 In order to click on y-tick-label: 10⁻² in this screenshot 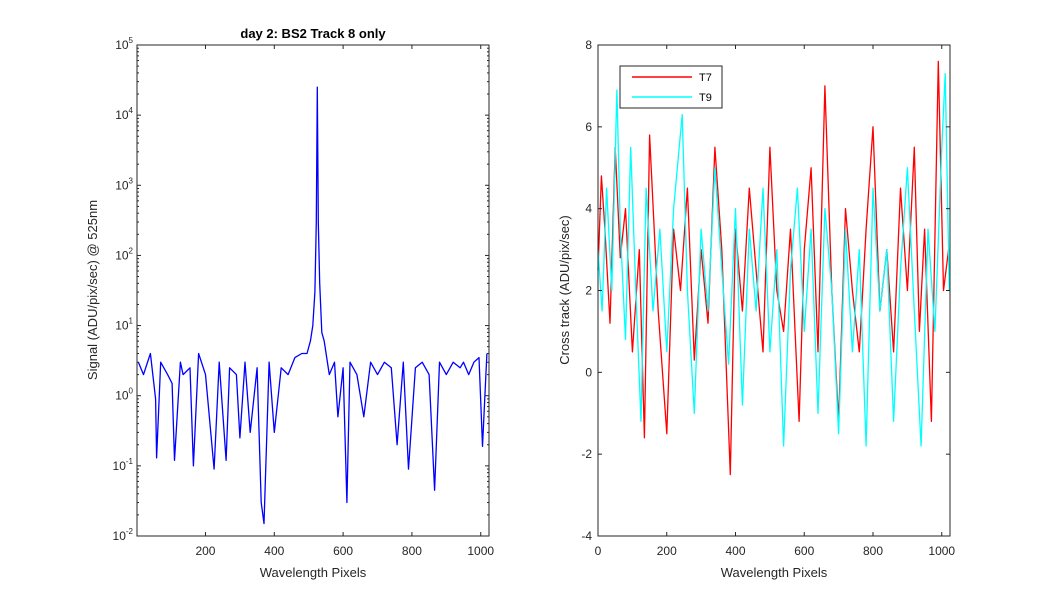, I will do `click(123, 535)`.